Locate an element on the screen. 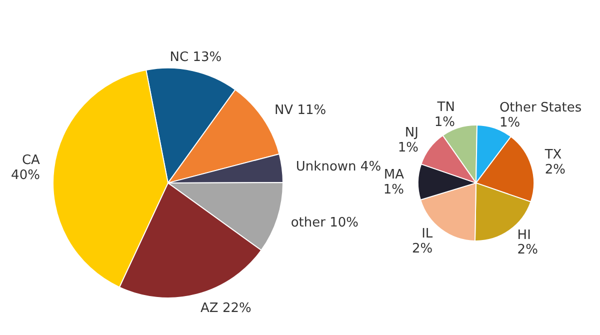 The width and height of the screenshot is (600, 335). slice-label: NV is located at coordinates (284, 110).